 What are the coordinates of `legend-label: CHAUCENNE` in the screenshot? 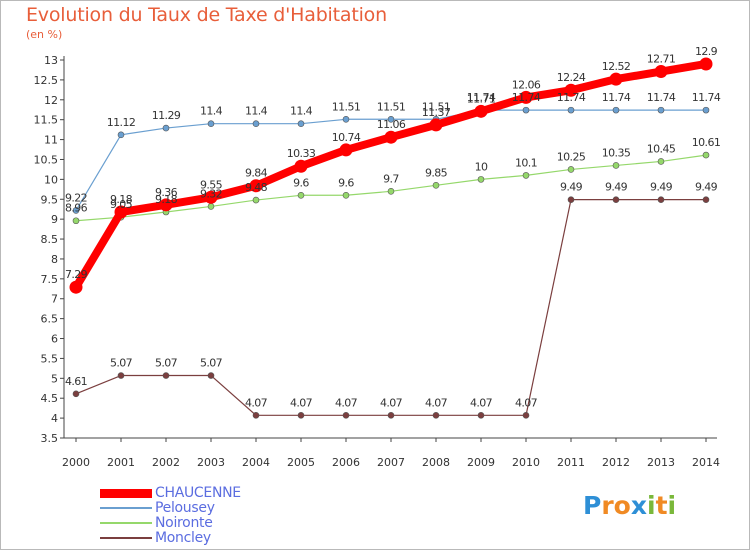 It's located at (198, 493).